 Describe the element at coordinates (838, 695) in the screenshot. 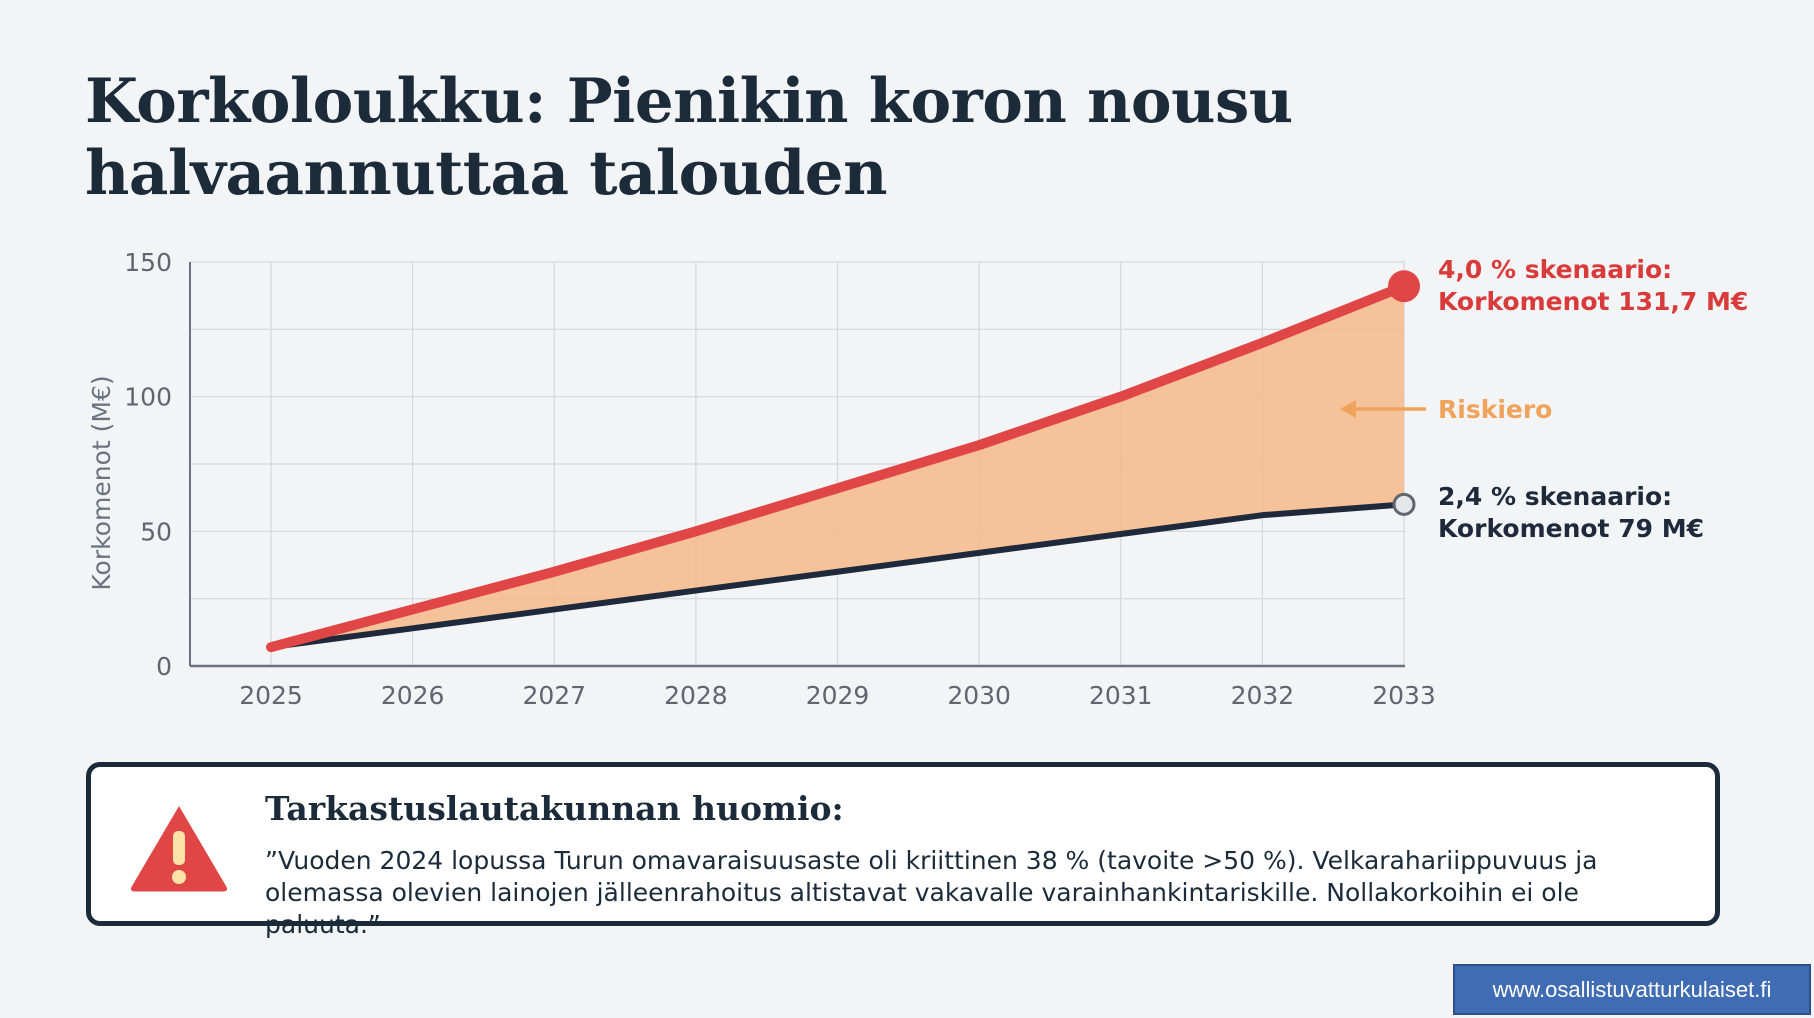

I see `x-tick-label: 2029` at that location.